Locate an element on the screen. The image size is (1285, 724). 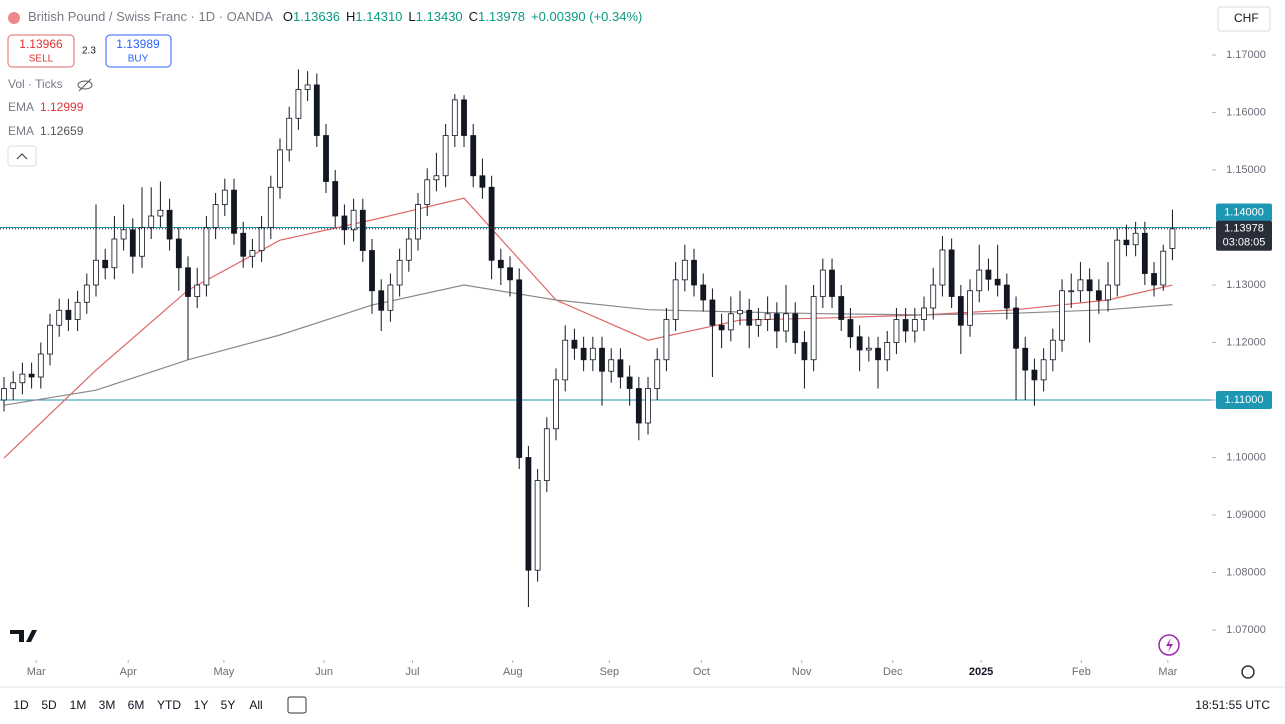
symbol-icon is located at coordinates (14, 18).